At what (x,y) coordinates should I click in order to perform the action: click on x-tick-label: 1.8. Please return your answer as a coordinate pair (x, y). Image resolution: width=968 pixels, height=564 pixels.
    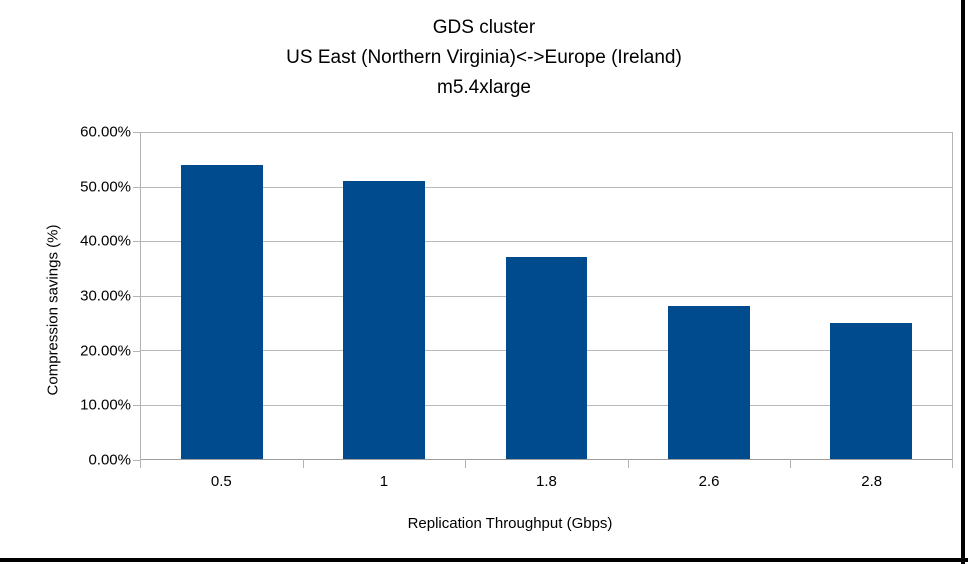
    Looking at the image, I should click on (546, 481).